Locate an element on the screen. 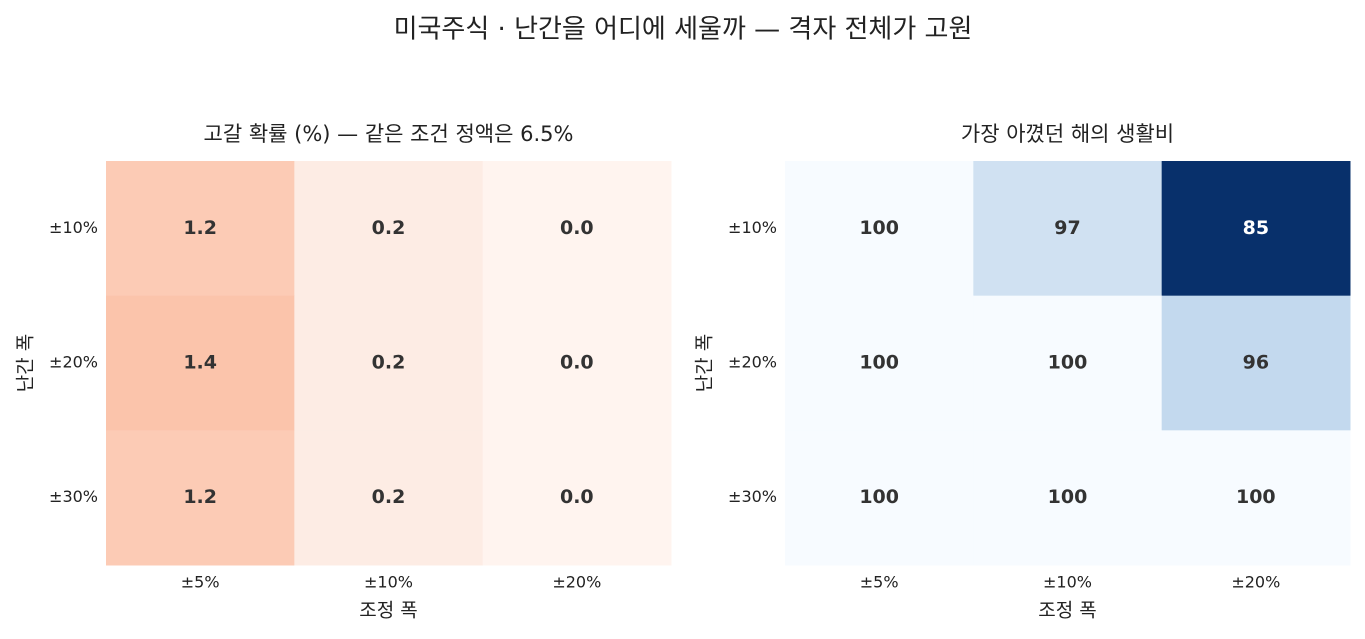  subplot-title: 고갈 확률 (%) — 같은 조건 정액은 6.5% is located at coordinates (389, 134).